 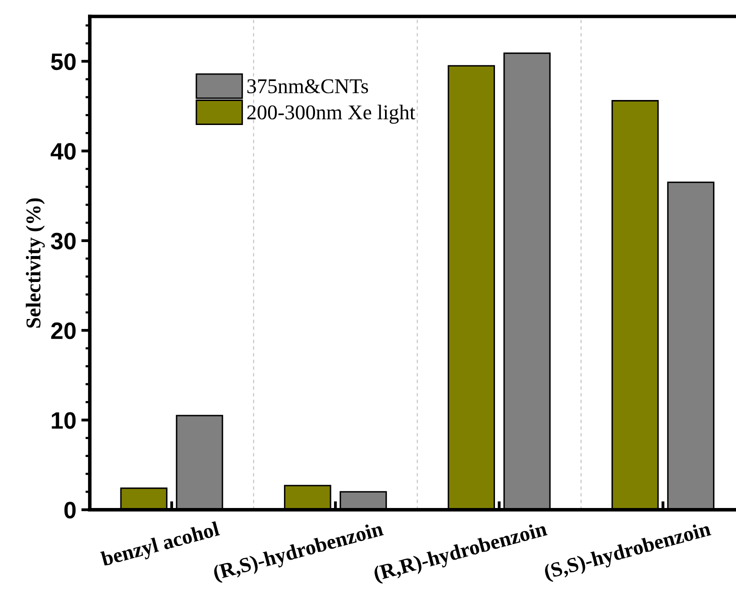 I want to click on legend-label: 200-300nm Xe light, so click(x=331, y=114).